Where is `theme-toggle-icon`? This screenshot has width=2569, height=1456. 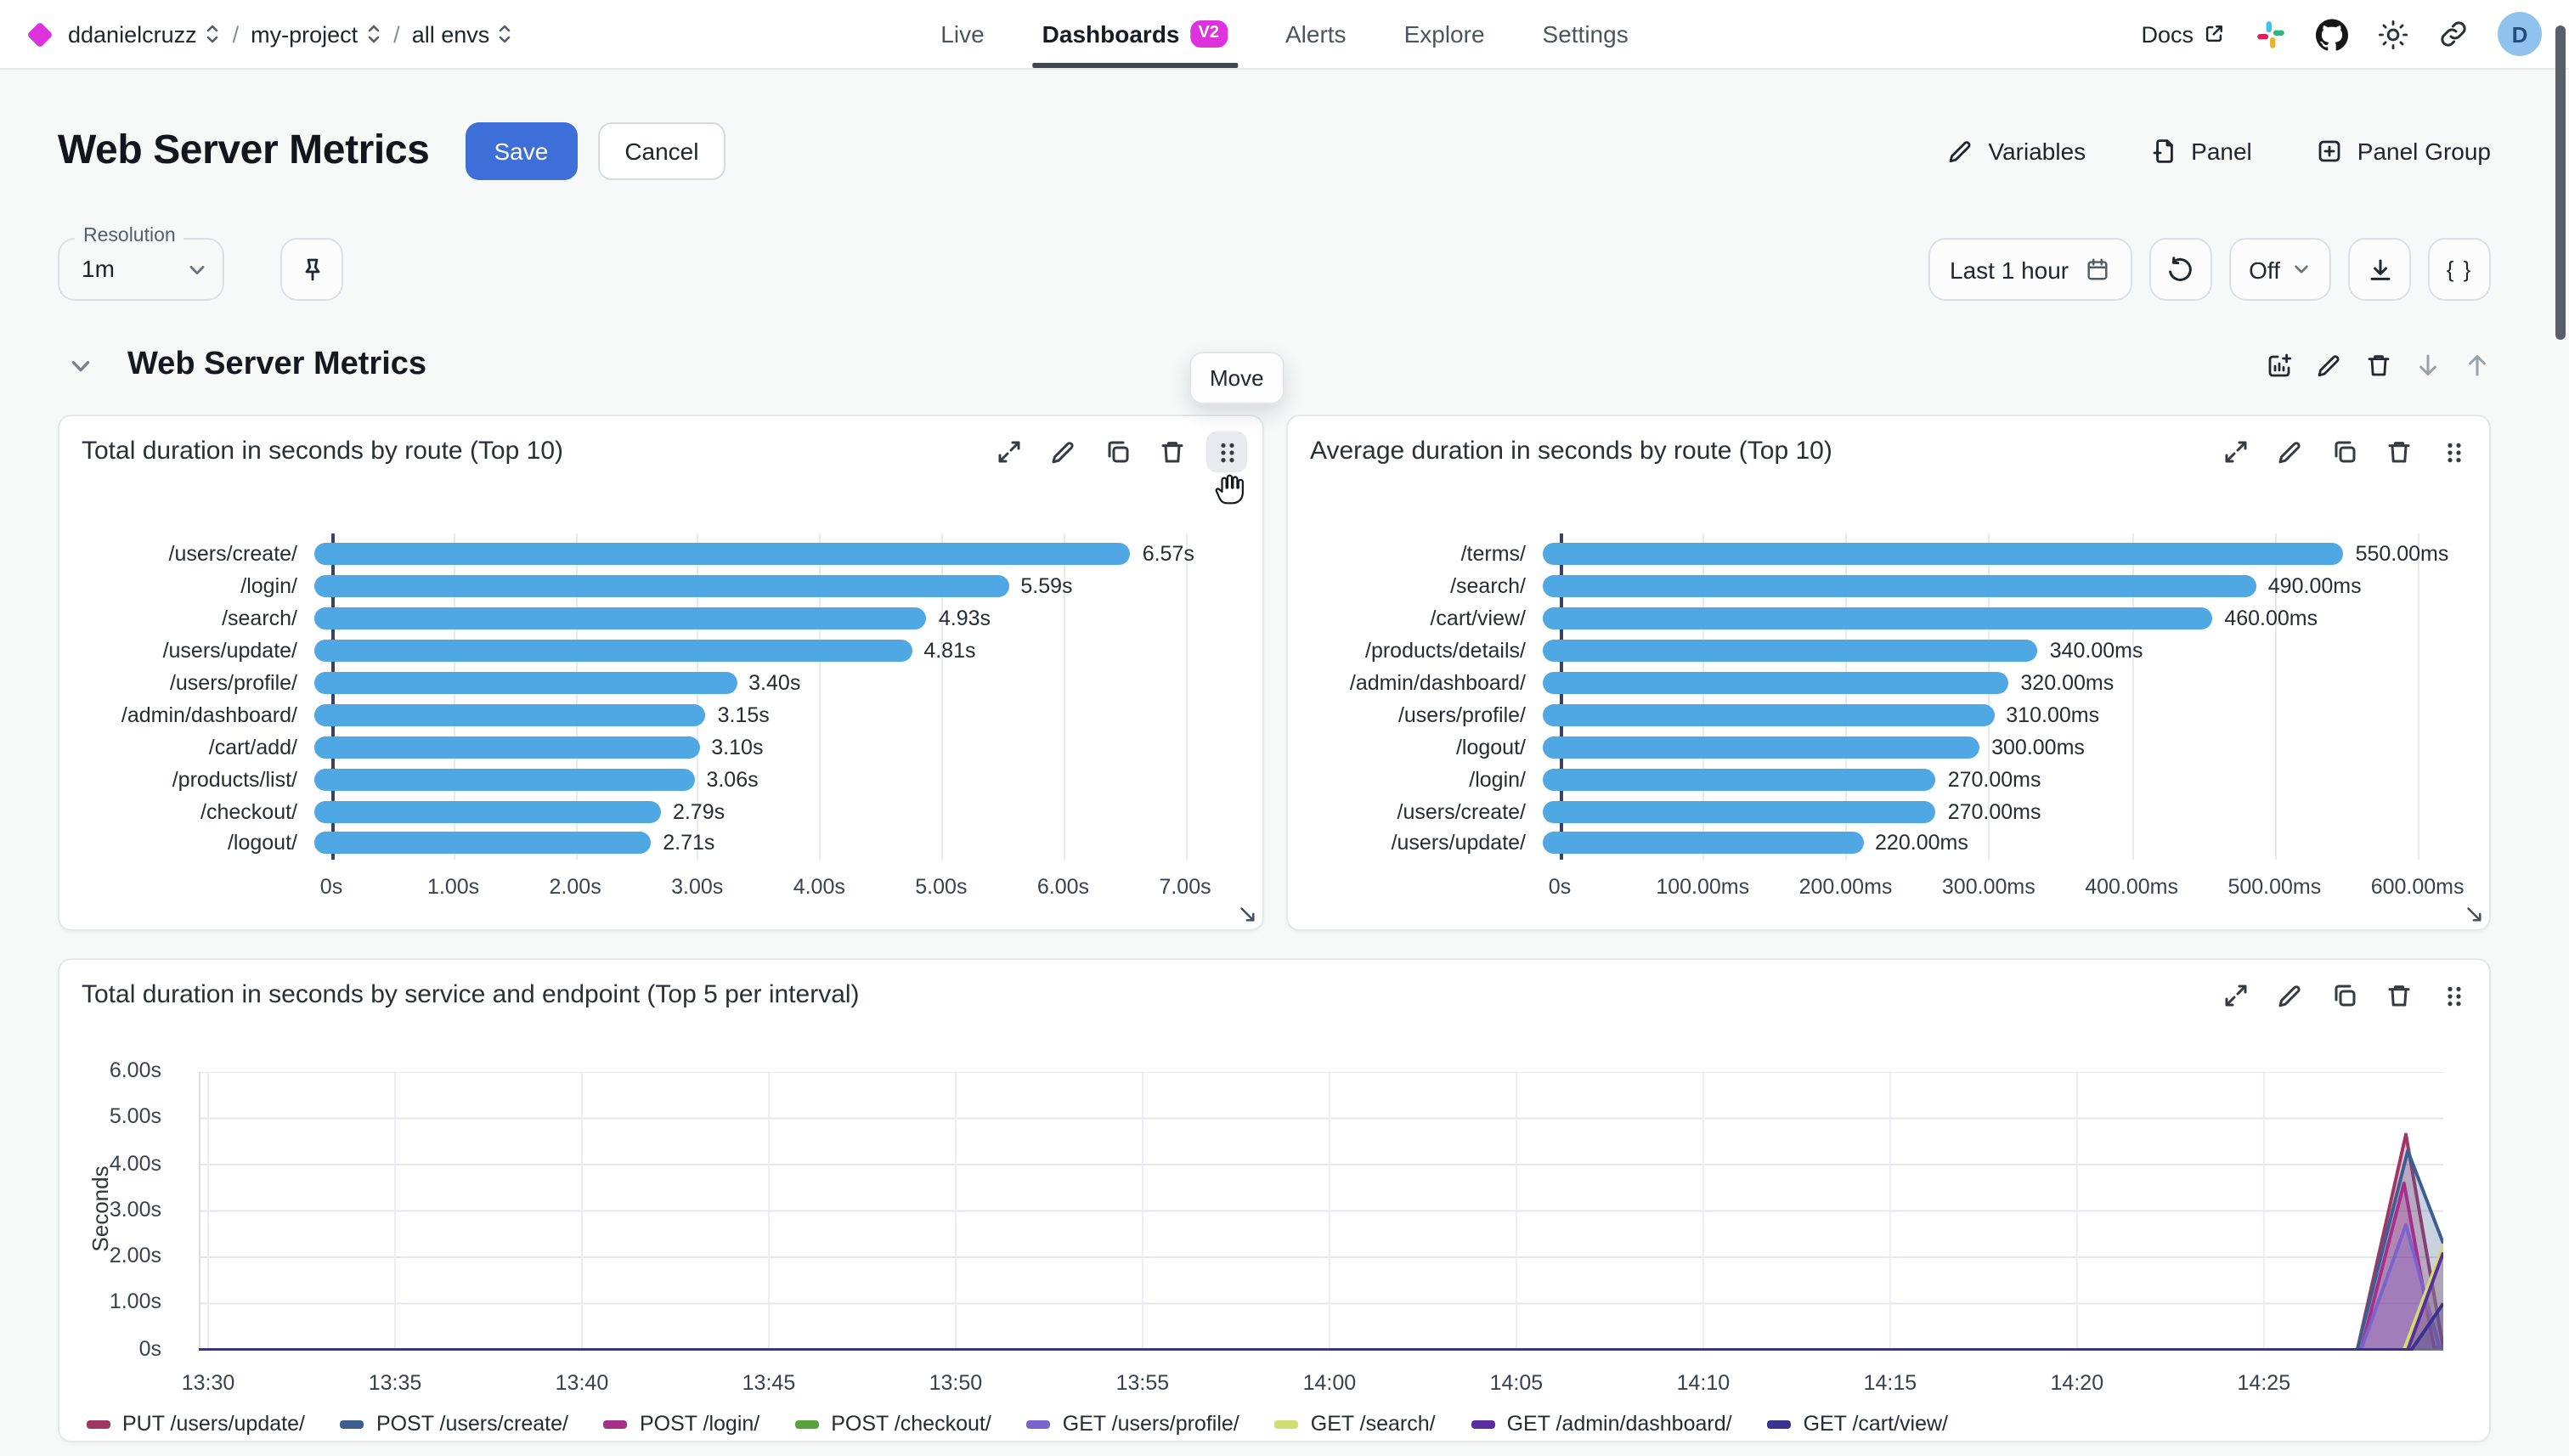
theme-toggle-icon is located at coordinates (2393, 34).